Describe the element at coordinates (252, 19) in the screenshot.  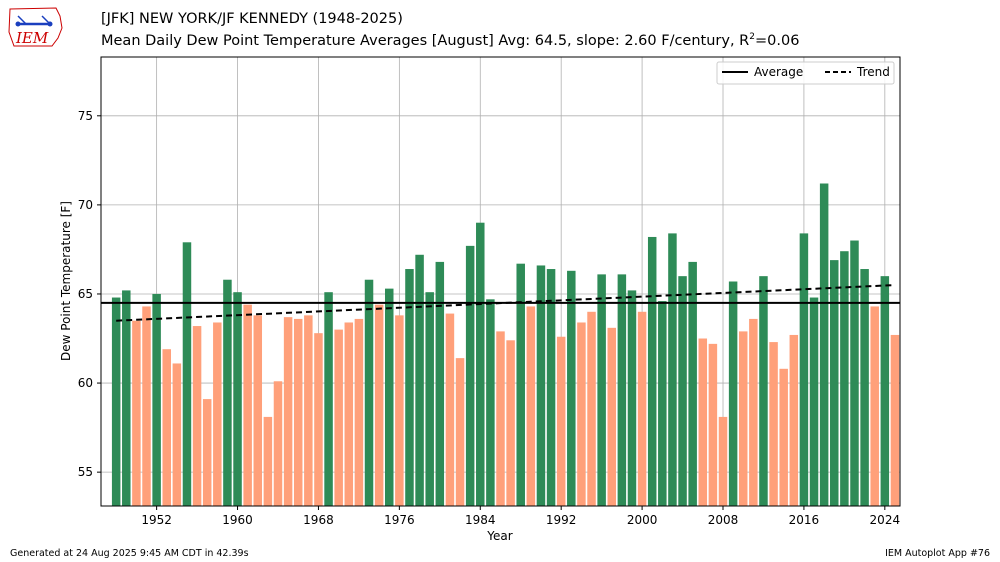
I see `chart-title: [JFK] NEW YORK/JF KENNEDY (1948-2025)` at that location.